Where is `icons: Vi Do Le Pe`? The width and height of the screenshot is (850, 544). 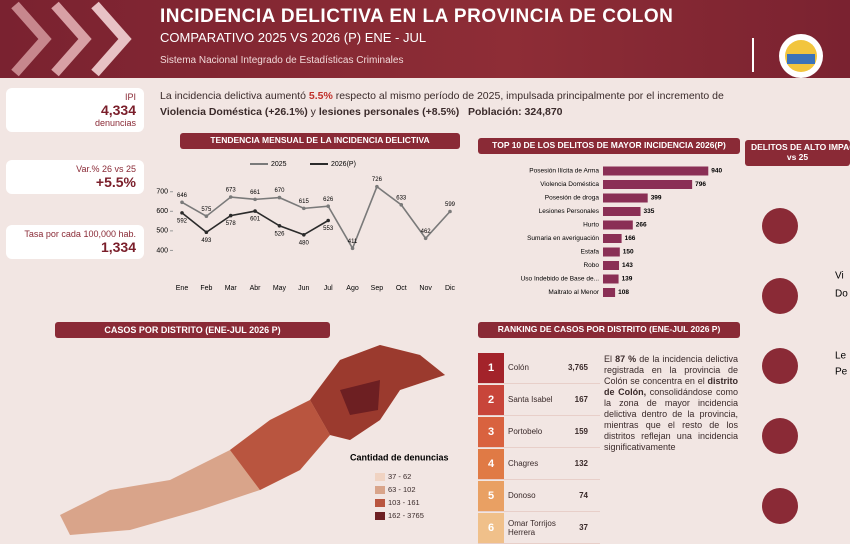 icons: Vi Do Le Pe is located at coordinates (805, 365).